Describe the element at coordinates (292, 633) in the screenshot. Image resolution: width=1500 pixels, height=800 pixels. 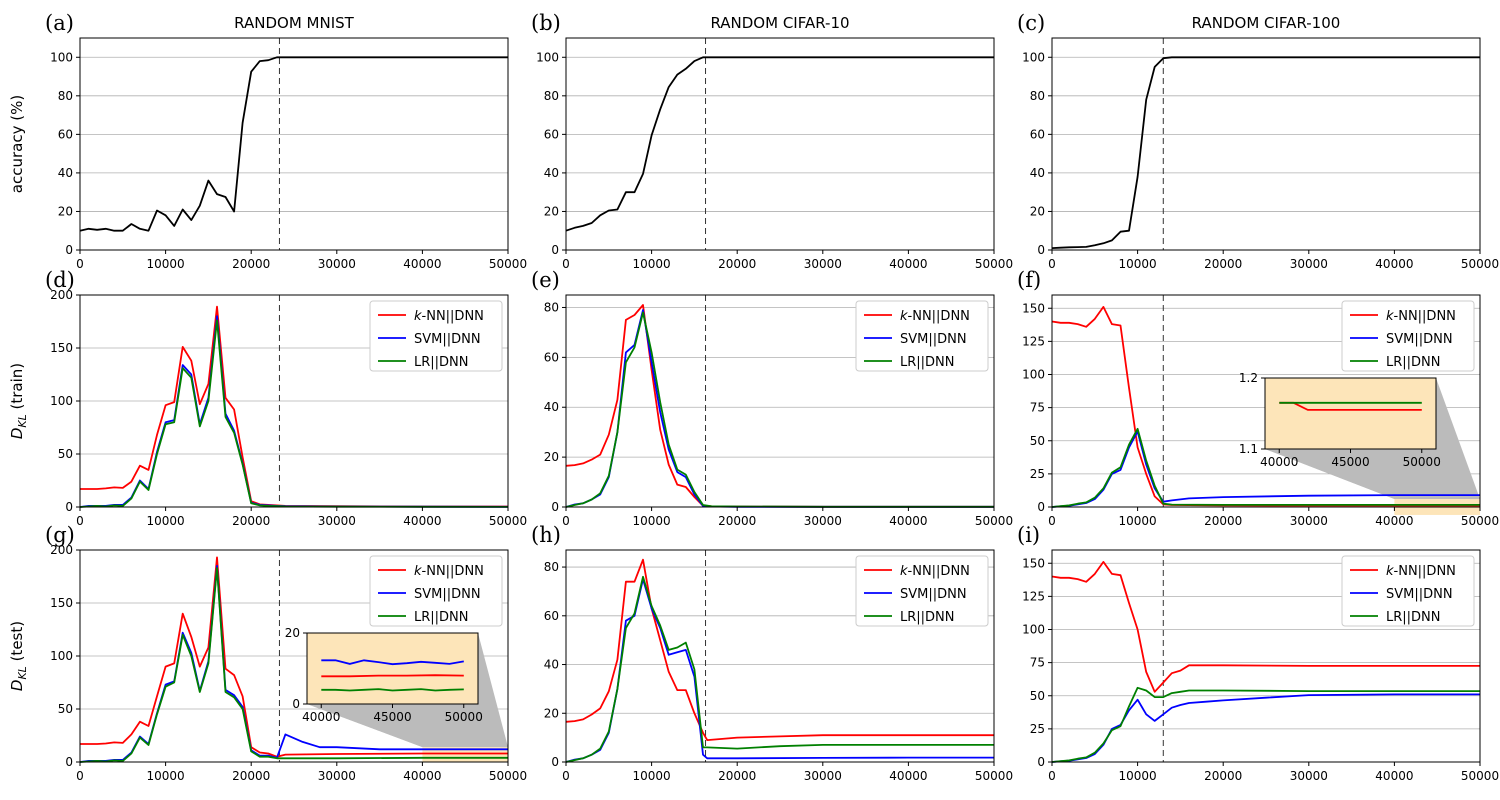
I see `inset-y-tick-label: 20` at that location.